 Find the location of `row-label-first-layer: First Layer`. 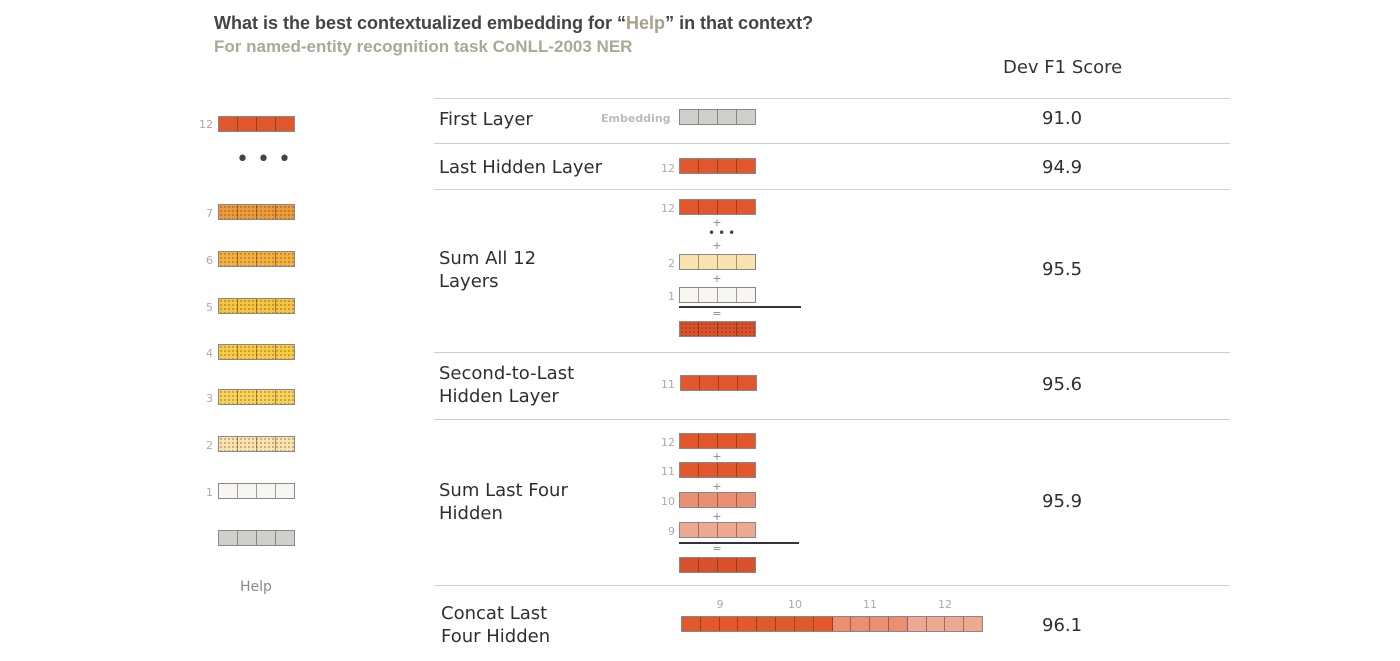

row-label-first-layer: First Layer is located at coordinates (486, 119).